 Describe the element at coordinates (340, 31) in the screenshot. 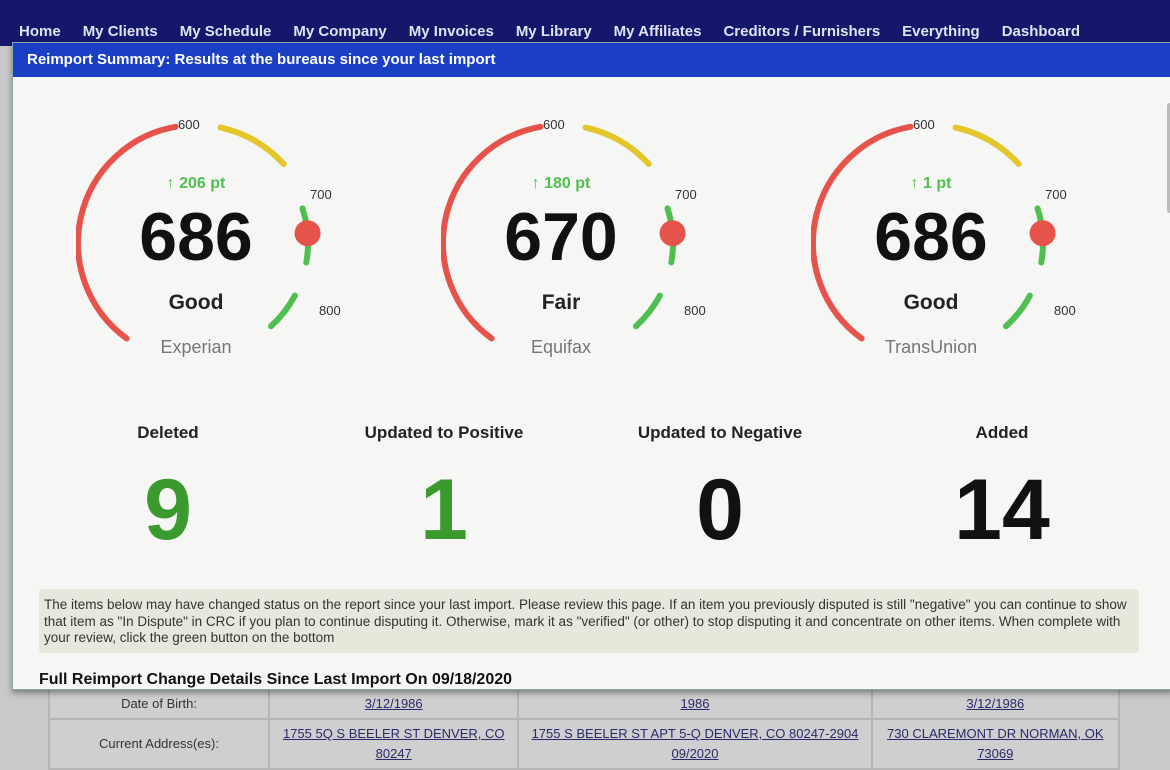

I see `nav-my-company: My Company` at that location.